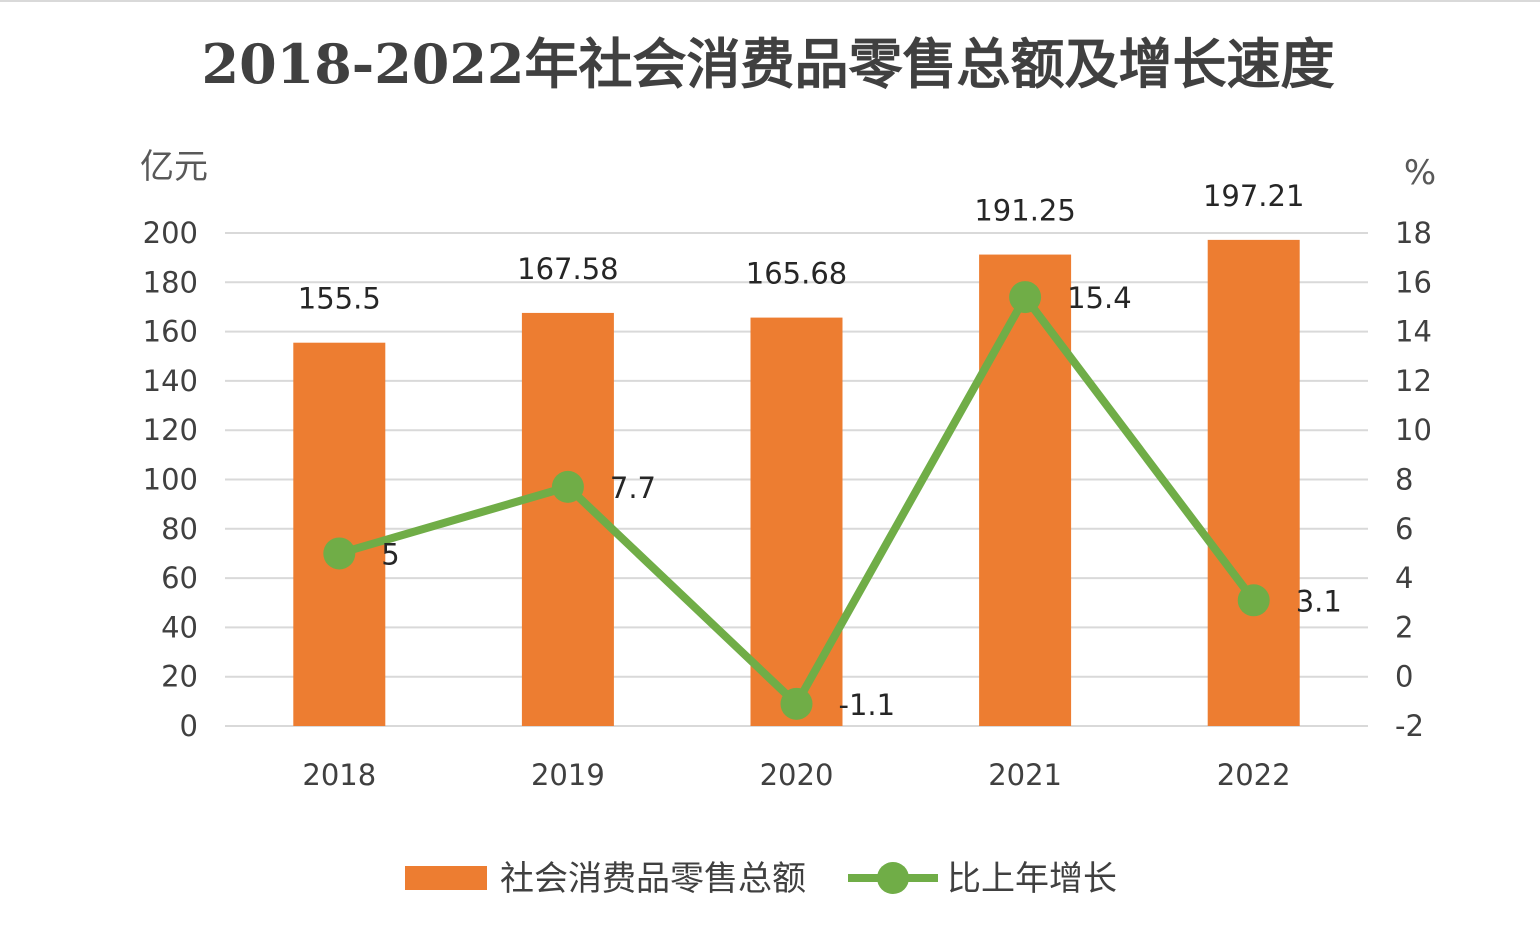  Describe the element at coordinates (768, 64) in the screenshot. I see `chart-title: 2018-2022年社会消费品零售总额及增长速度` at that location.